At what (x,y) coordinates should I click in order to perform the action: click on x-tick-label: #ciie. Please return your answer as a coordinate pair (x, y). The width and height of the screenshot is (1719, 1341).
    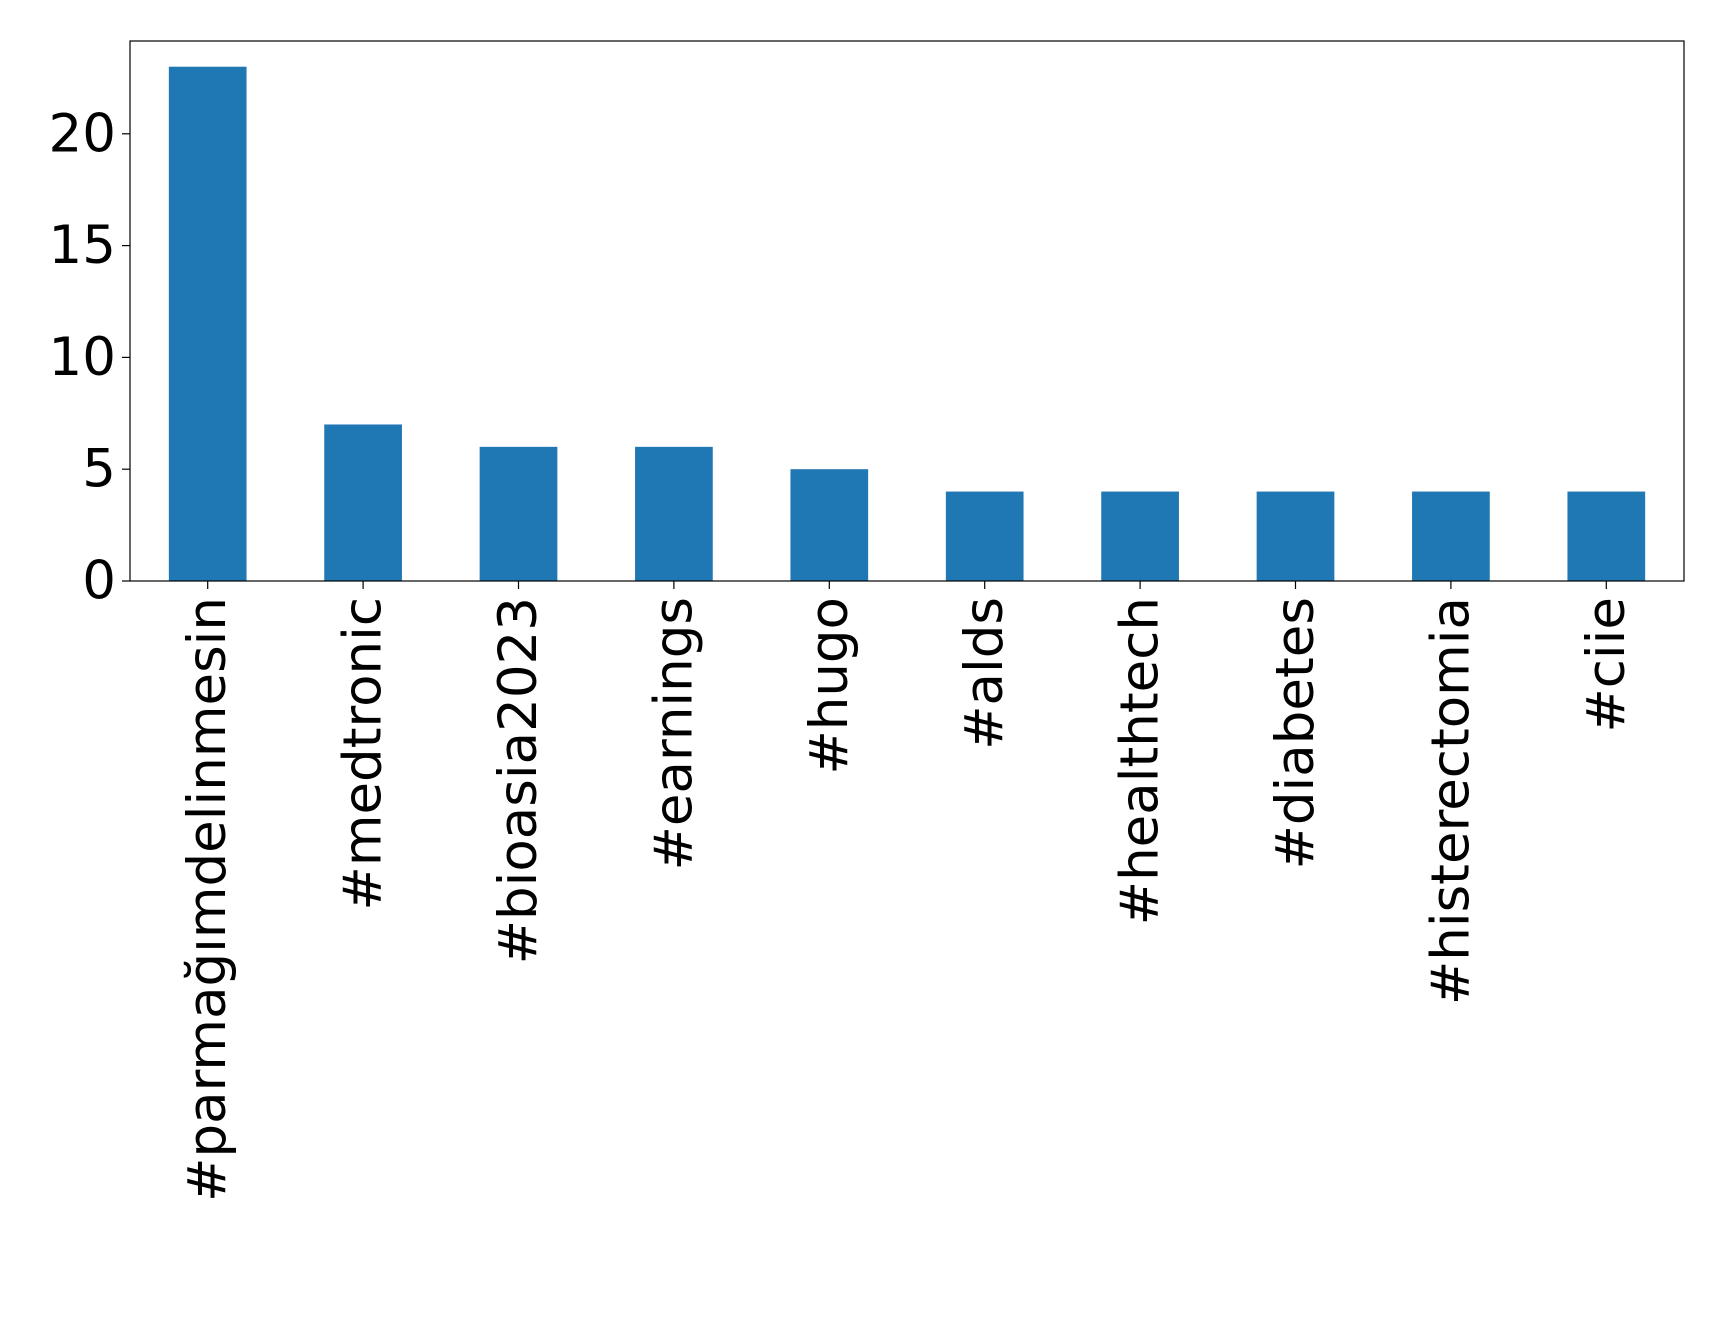
    Looking at the image, I should click on (1606, 665).